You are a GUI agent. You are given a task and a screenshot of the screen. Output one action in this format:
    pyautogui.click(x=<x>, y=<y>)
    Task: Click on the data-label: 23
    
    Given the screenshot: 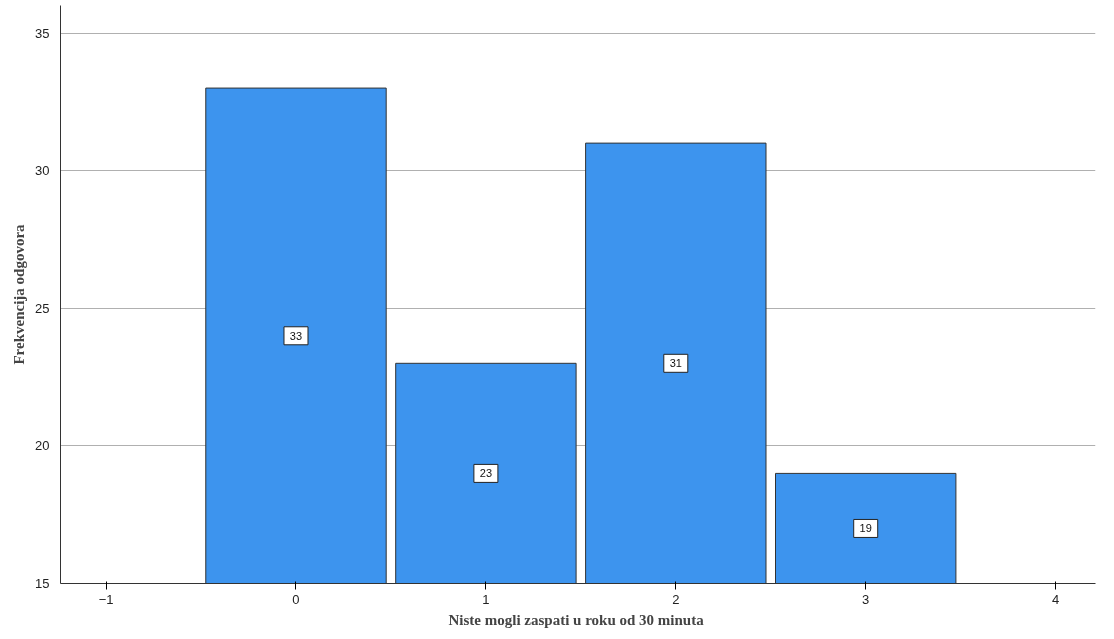 What is the action you would take?
    pyautogui.click(x=486, y=473)
    